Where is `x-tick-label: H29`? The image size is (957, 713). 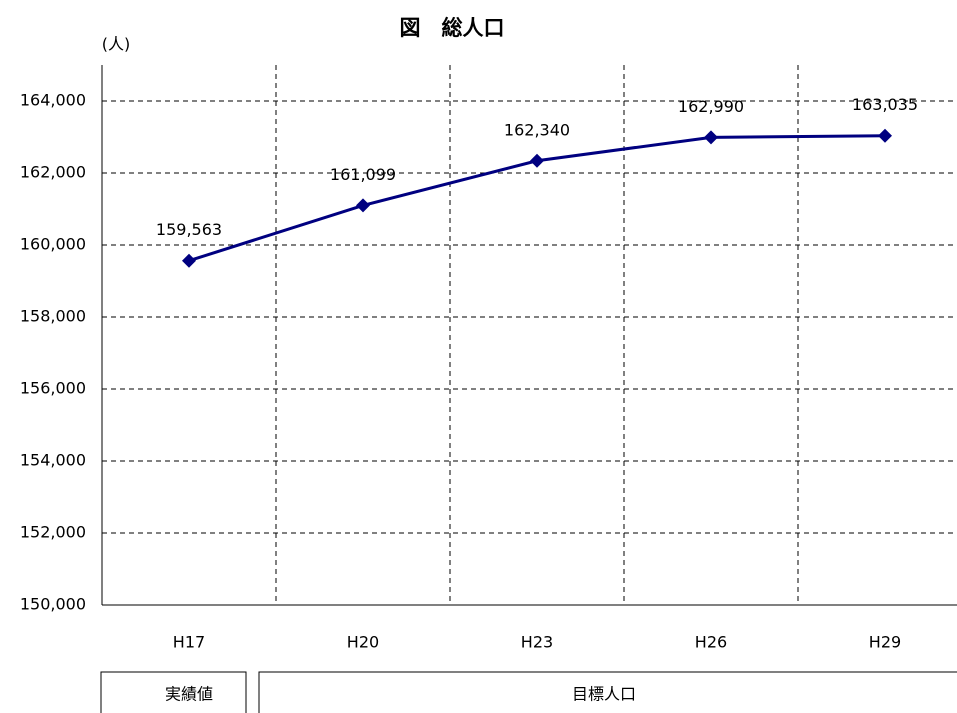
x-tick-label: H29 is located at coordinates (885, 642).